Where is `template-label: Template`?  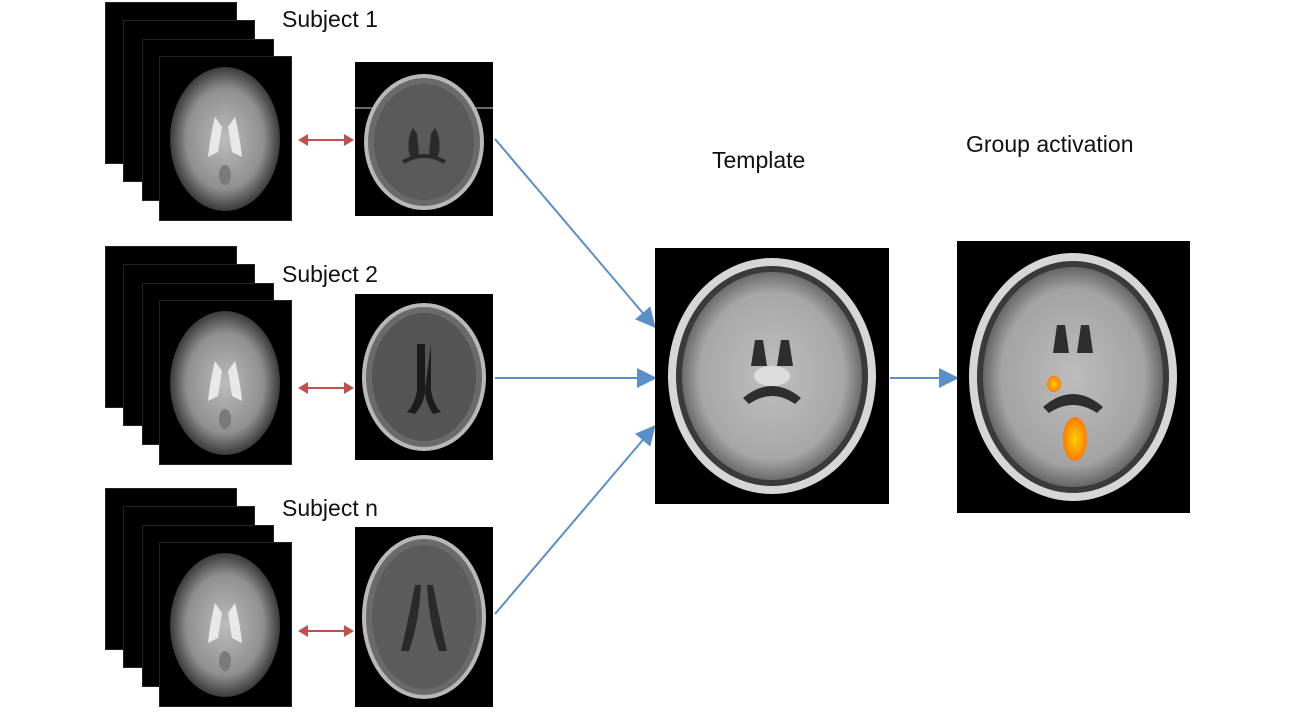
template-label: Template is located at coordinates (759, 160).